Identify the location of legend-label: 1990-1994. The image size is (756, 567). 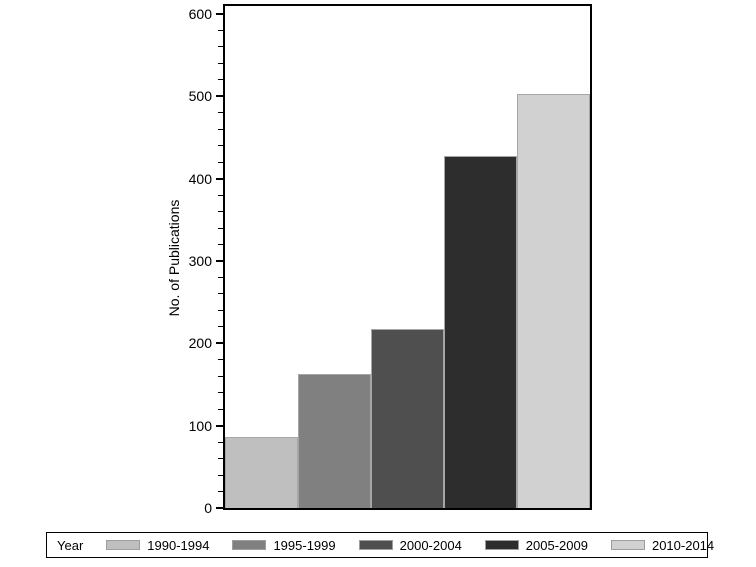
(178, 545).